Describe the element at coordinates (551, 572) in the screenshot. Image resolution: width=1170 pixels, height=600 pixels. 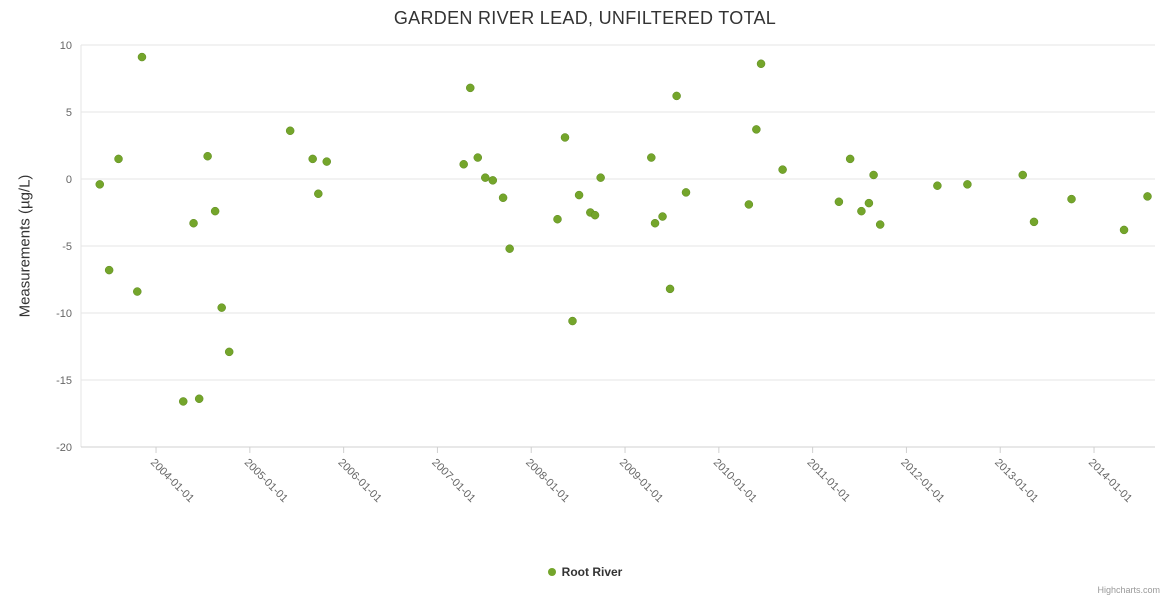
I see `legend-marker-icon` at that location.